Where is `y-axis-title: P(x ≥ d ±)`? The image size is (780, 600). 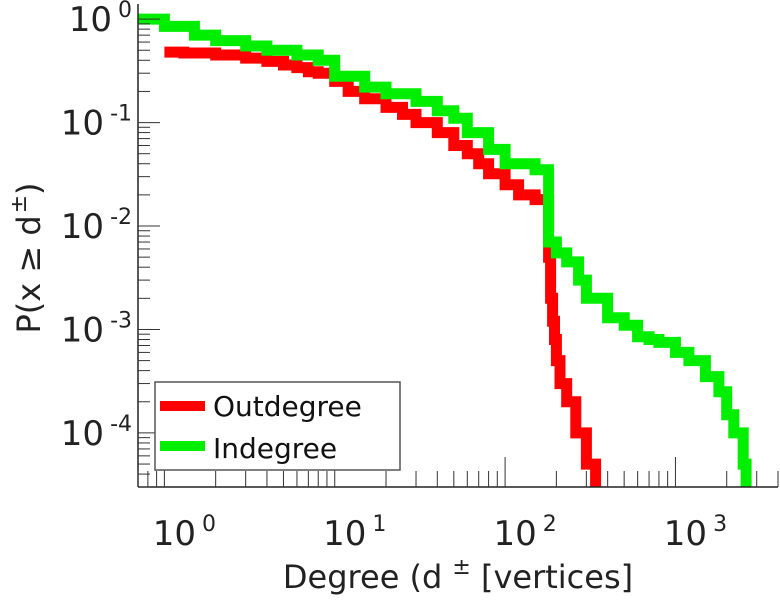 y-axis-title: P(x ≥ d ±) is located at coordinates (27, 257).